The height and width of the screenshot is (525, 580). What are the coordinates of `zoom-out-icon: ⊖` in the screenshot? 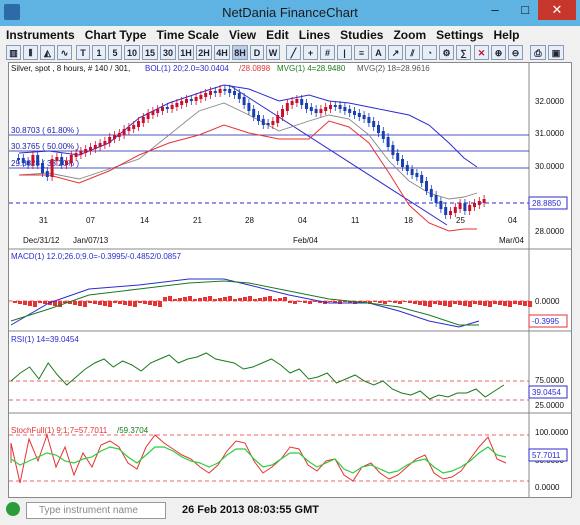 It's located at (515, 52).